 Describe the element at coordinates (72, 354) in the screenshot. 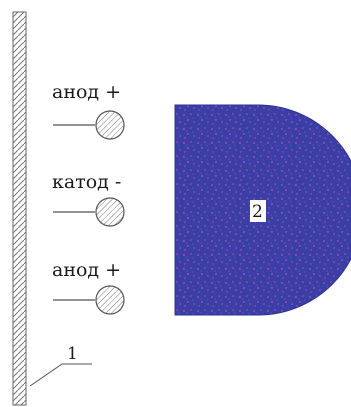

I see `wall-number-label: 1` at that location.